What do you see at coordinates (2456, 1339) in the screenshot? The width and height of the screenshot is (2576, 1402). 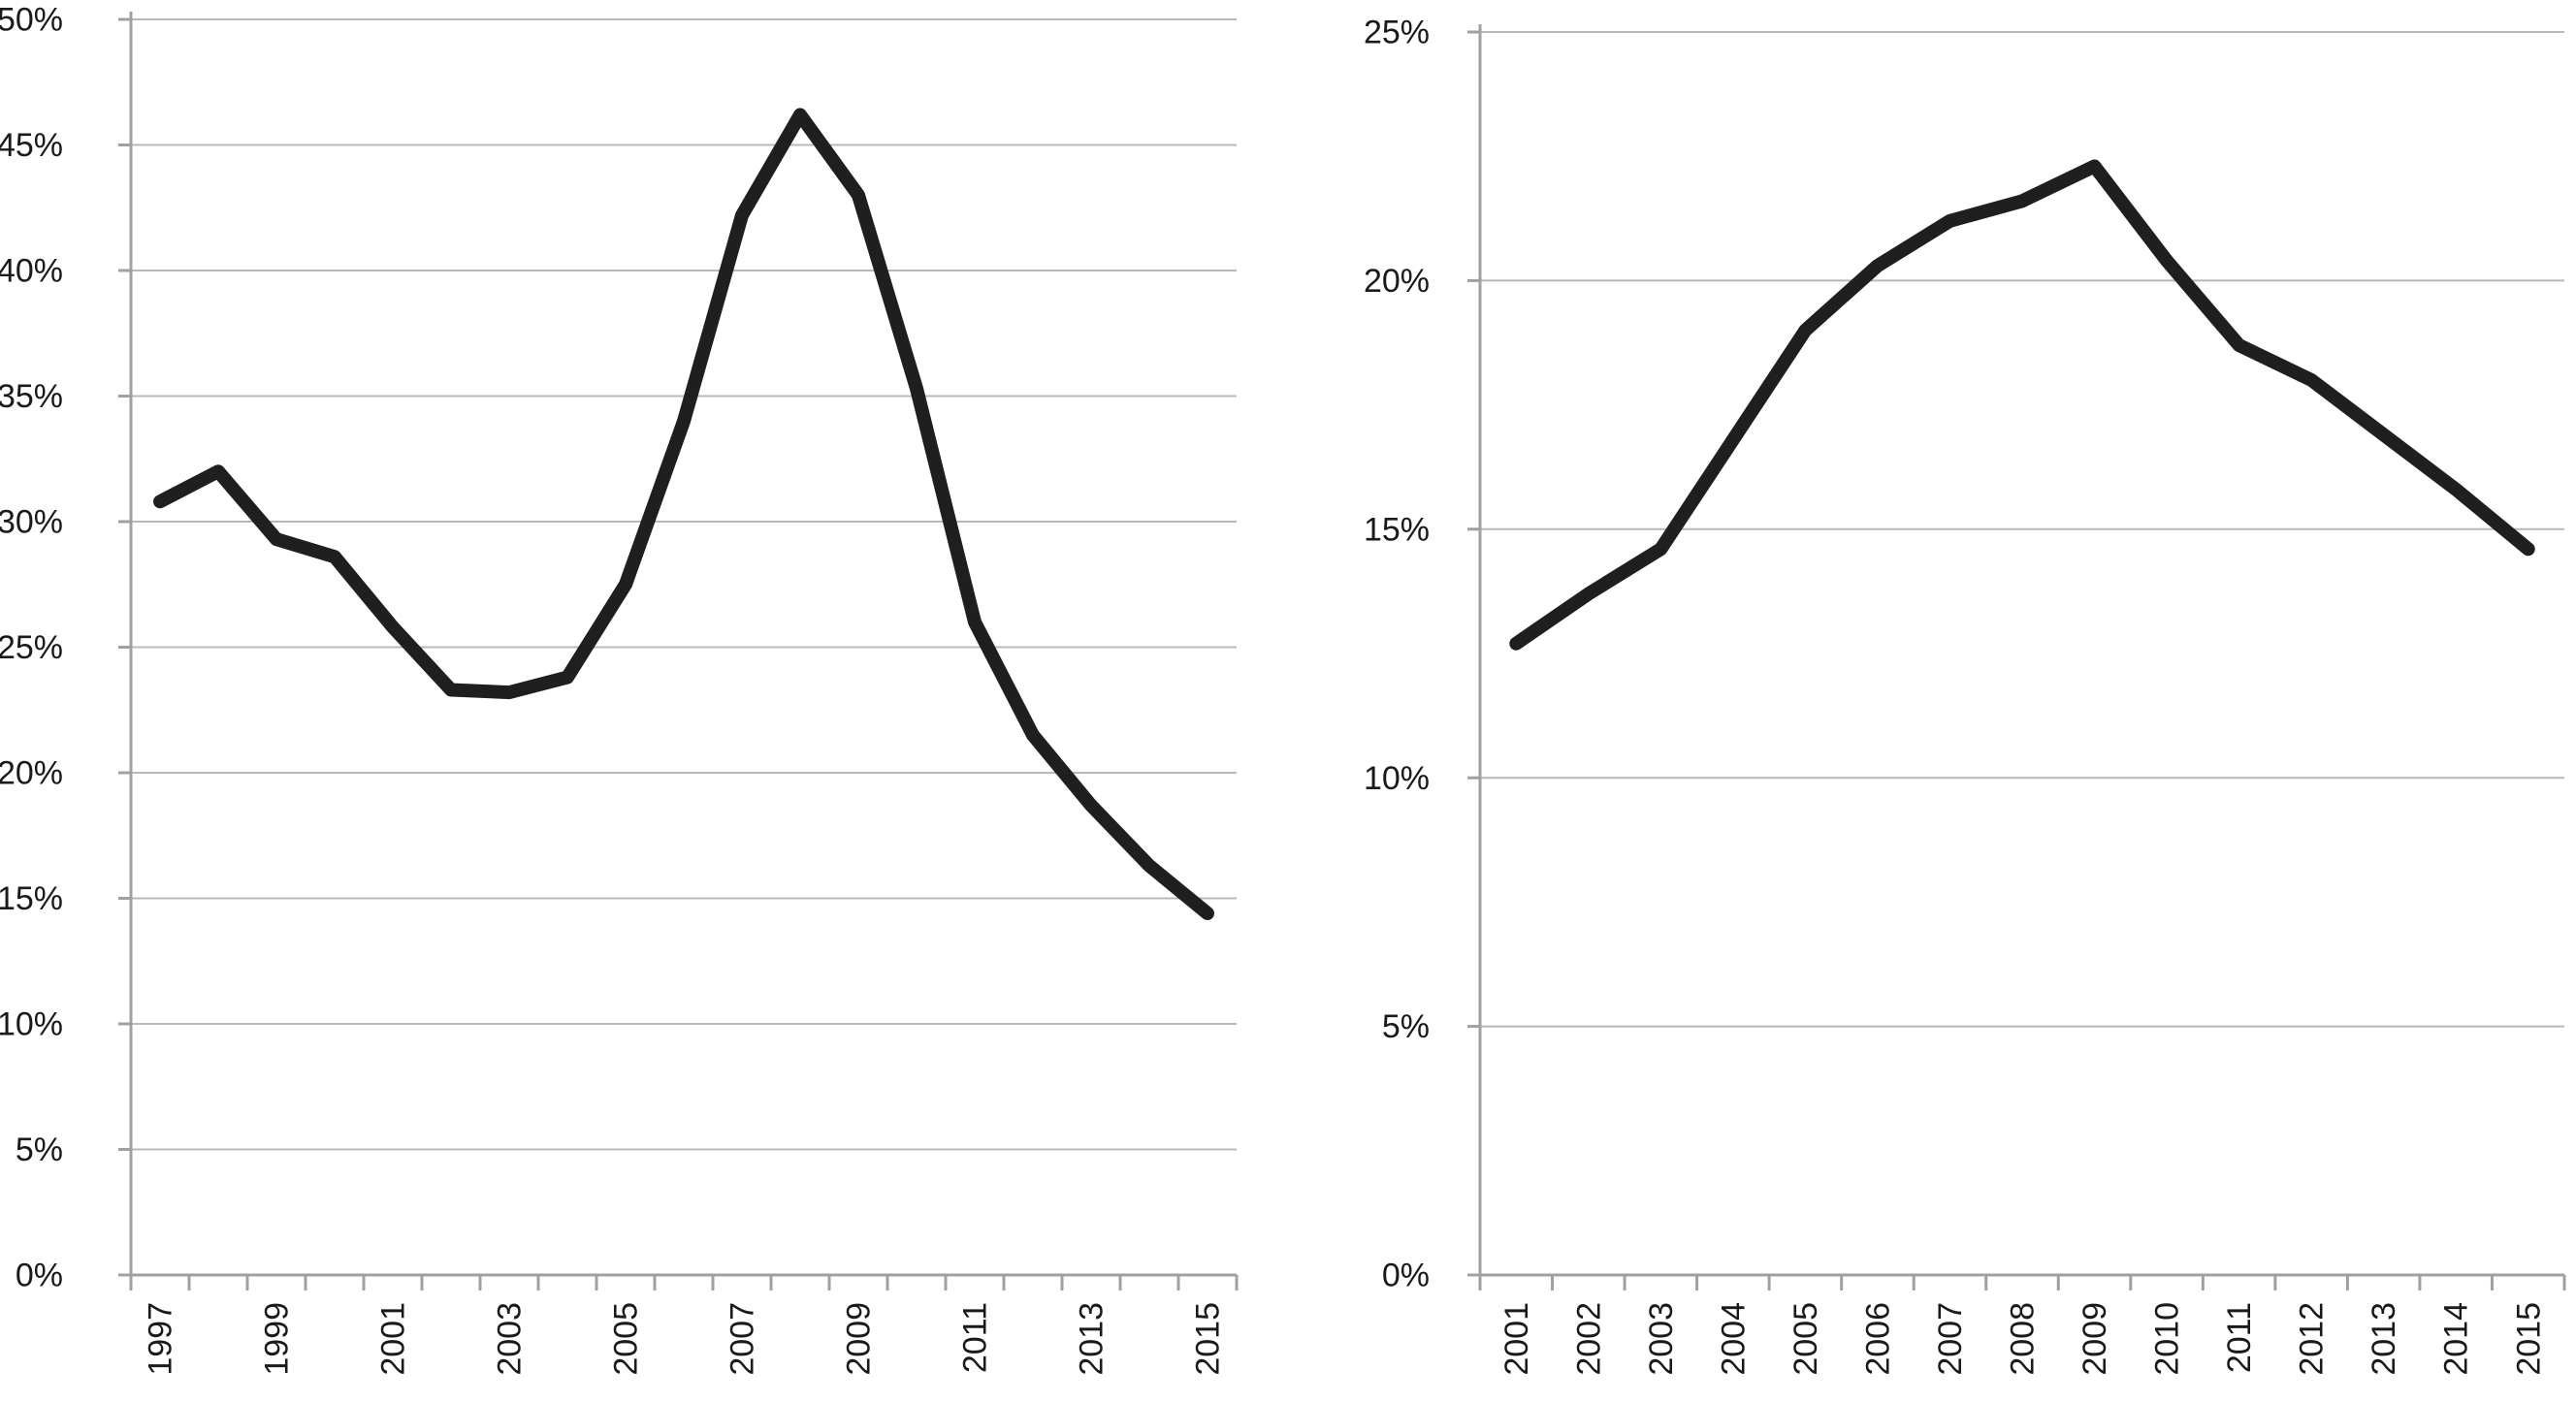 I see `x-axis-label: 2014` at bounding box center [2456, 1339].